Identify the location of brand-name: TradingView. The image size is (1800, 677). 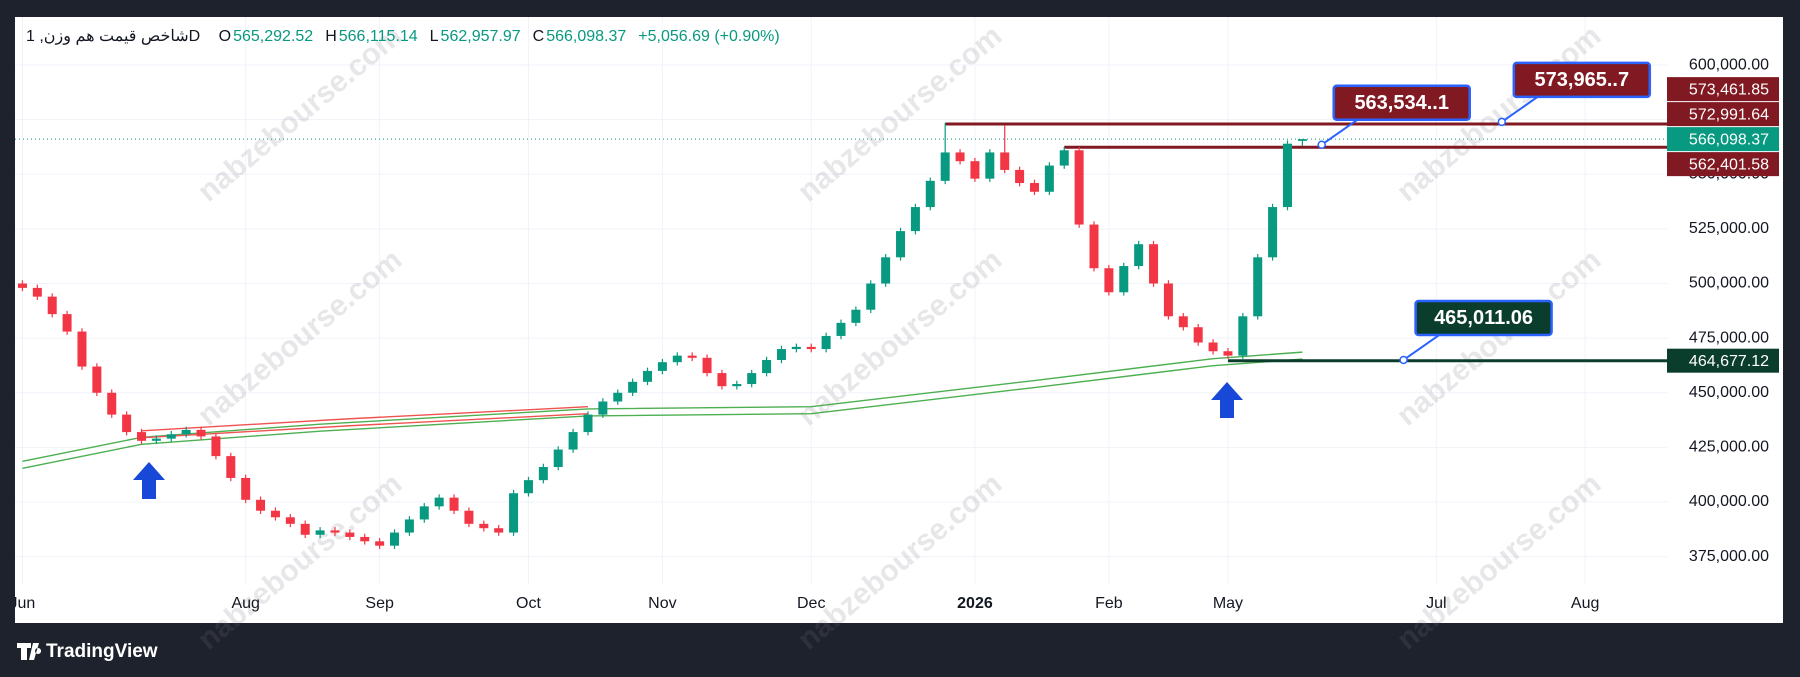
(102, 651).